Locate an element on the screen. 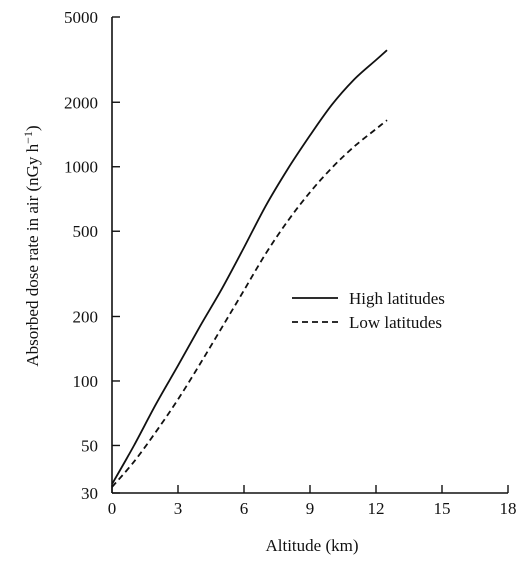  y-tick-label: 2000 is located at coordinates (81, 102).